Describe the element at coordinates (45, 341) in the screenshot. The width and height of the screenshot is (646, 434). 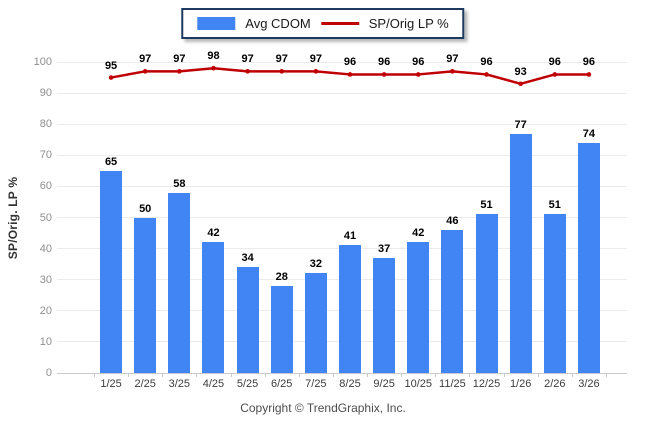
I see `y-tick-label: 10` at that location.